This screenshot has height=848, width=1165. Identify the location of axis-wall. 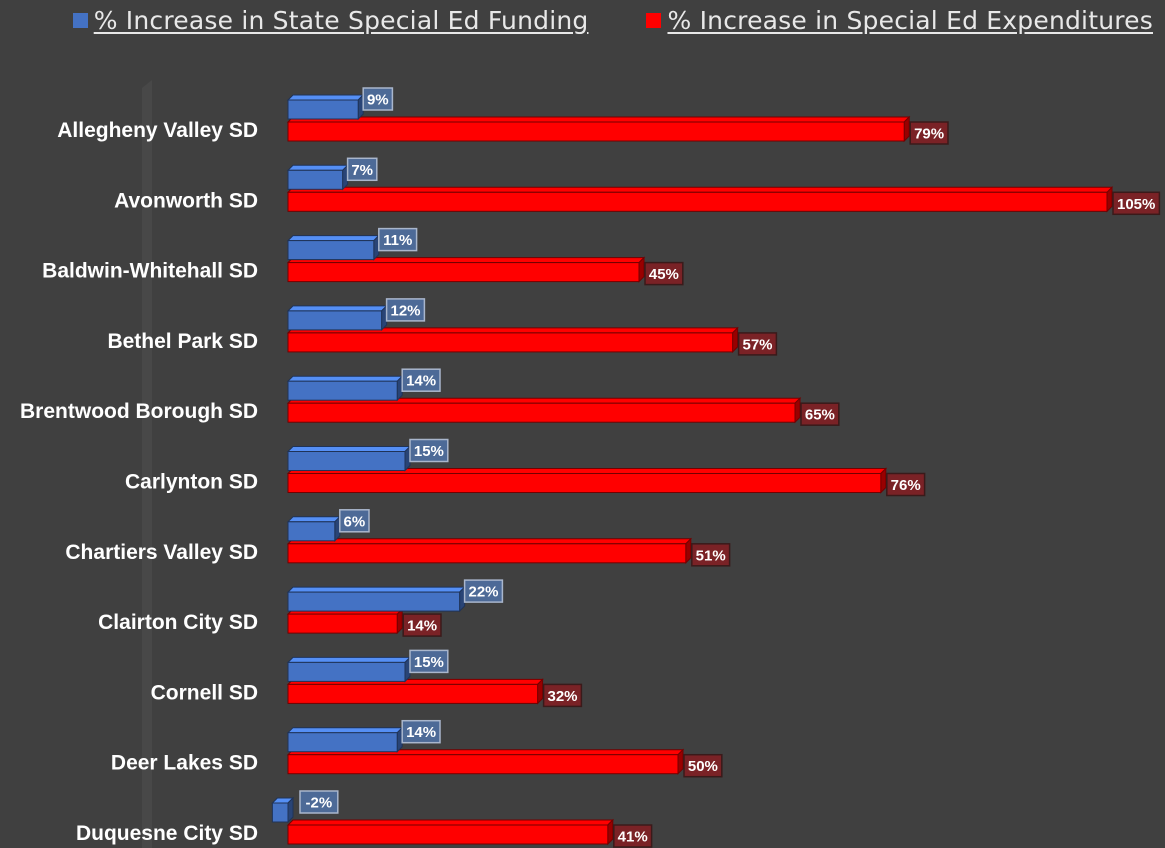
(147, 464).